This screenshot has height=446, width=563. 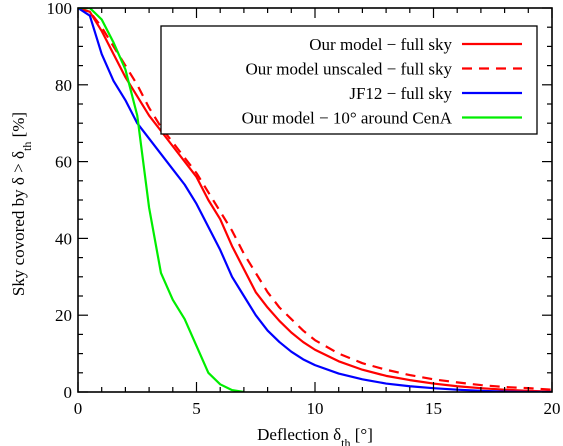 What do you see at coordinates (68, 392) in the screenshot?
I see `y-tick-label: 0` at bounding box center [68, 392].